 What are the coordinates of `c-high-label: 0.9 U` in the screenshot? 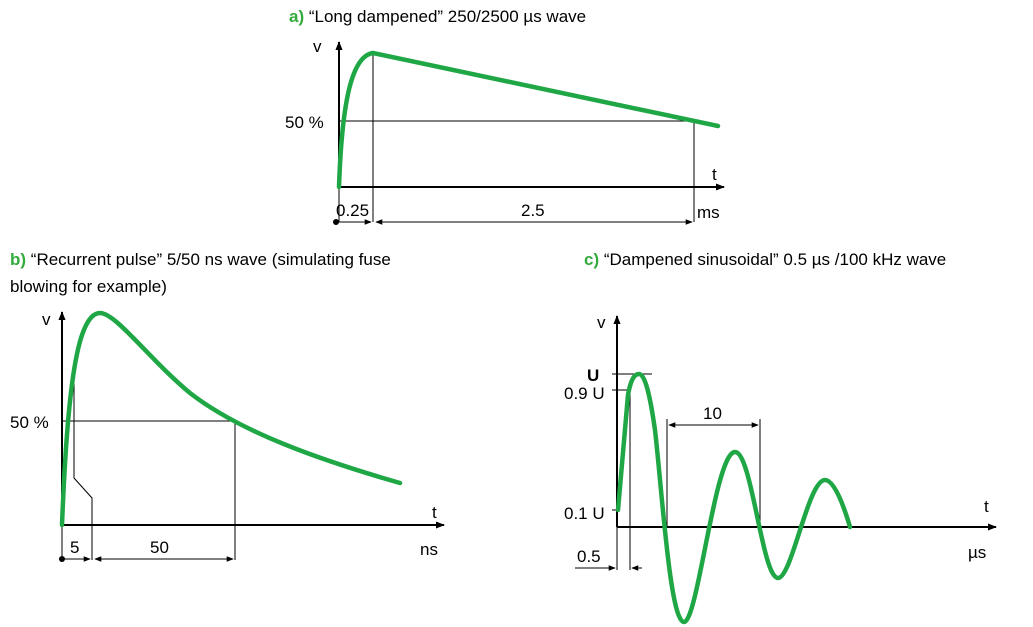 It's located at (584, 393).